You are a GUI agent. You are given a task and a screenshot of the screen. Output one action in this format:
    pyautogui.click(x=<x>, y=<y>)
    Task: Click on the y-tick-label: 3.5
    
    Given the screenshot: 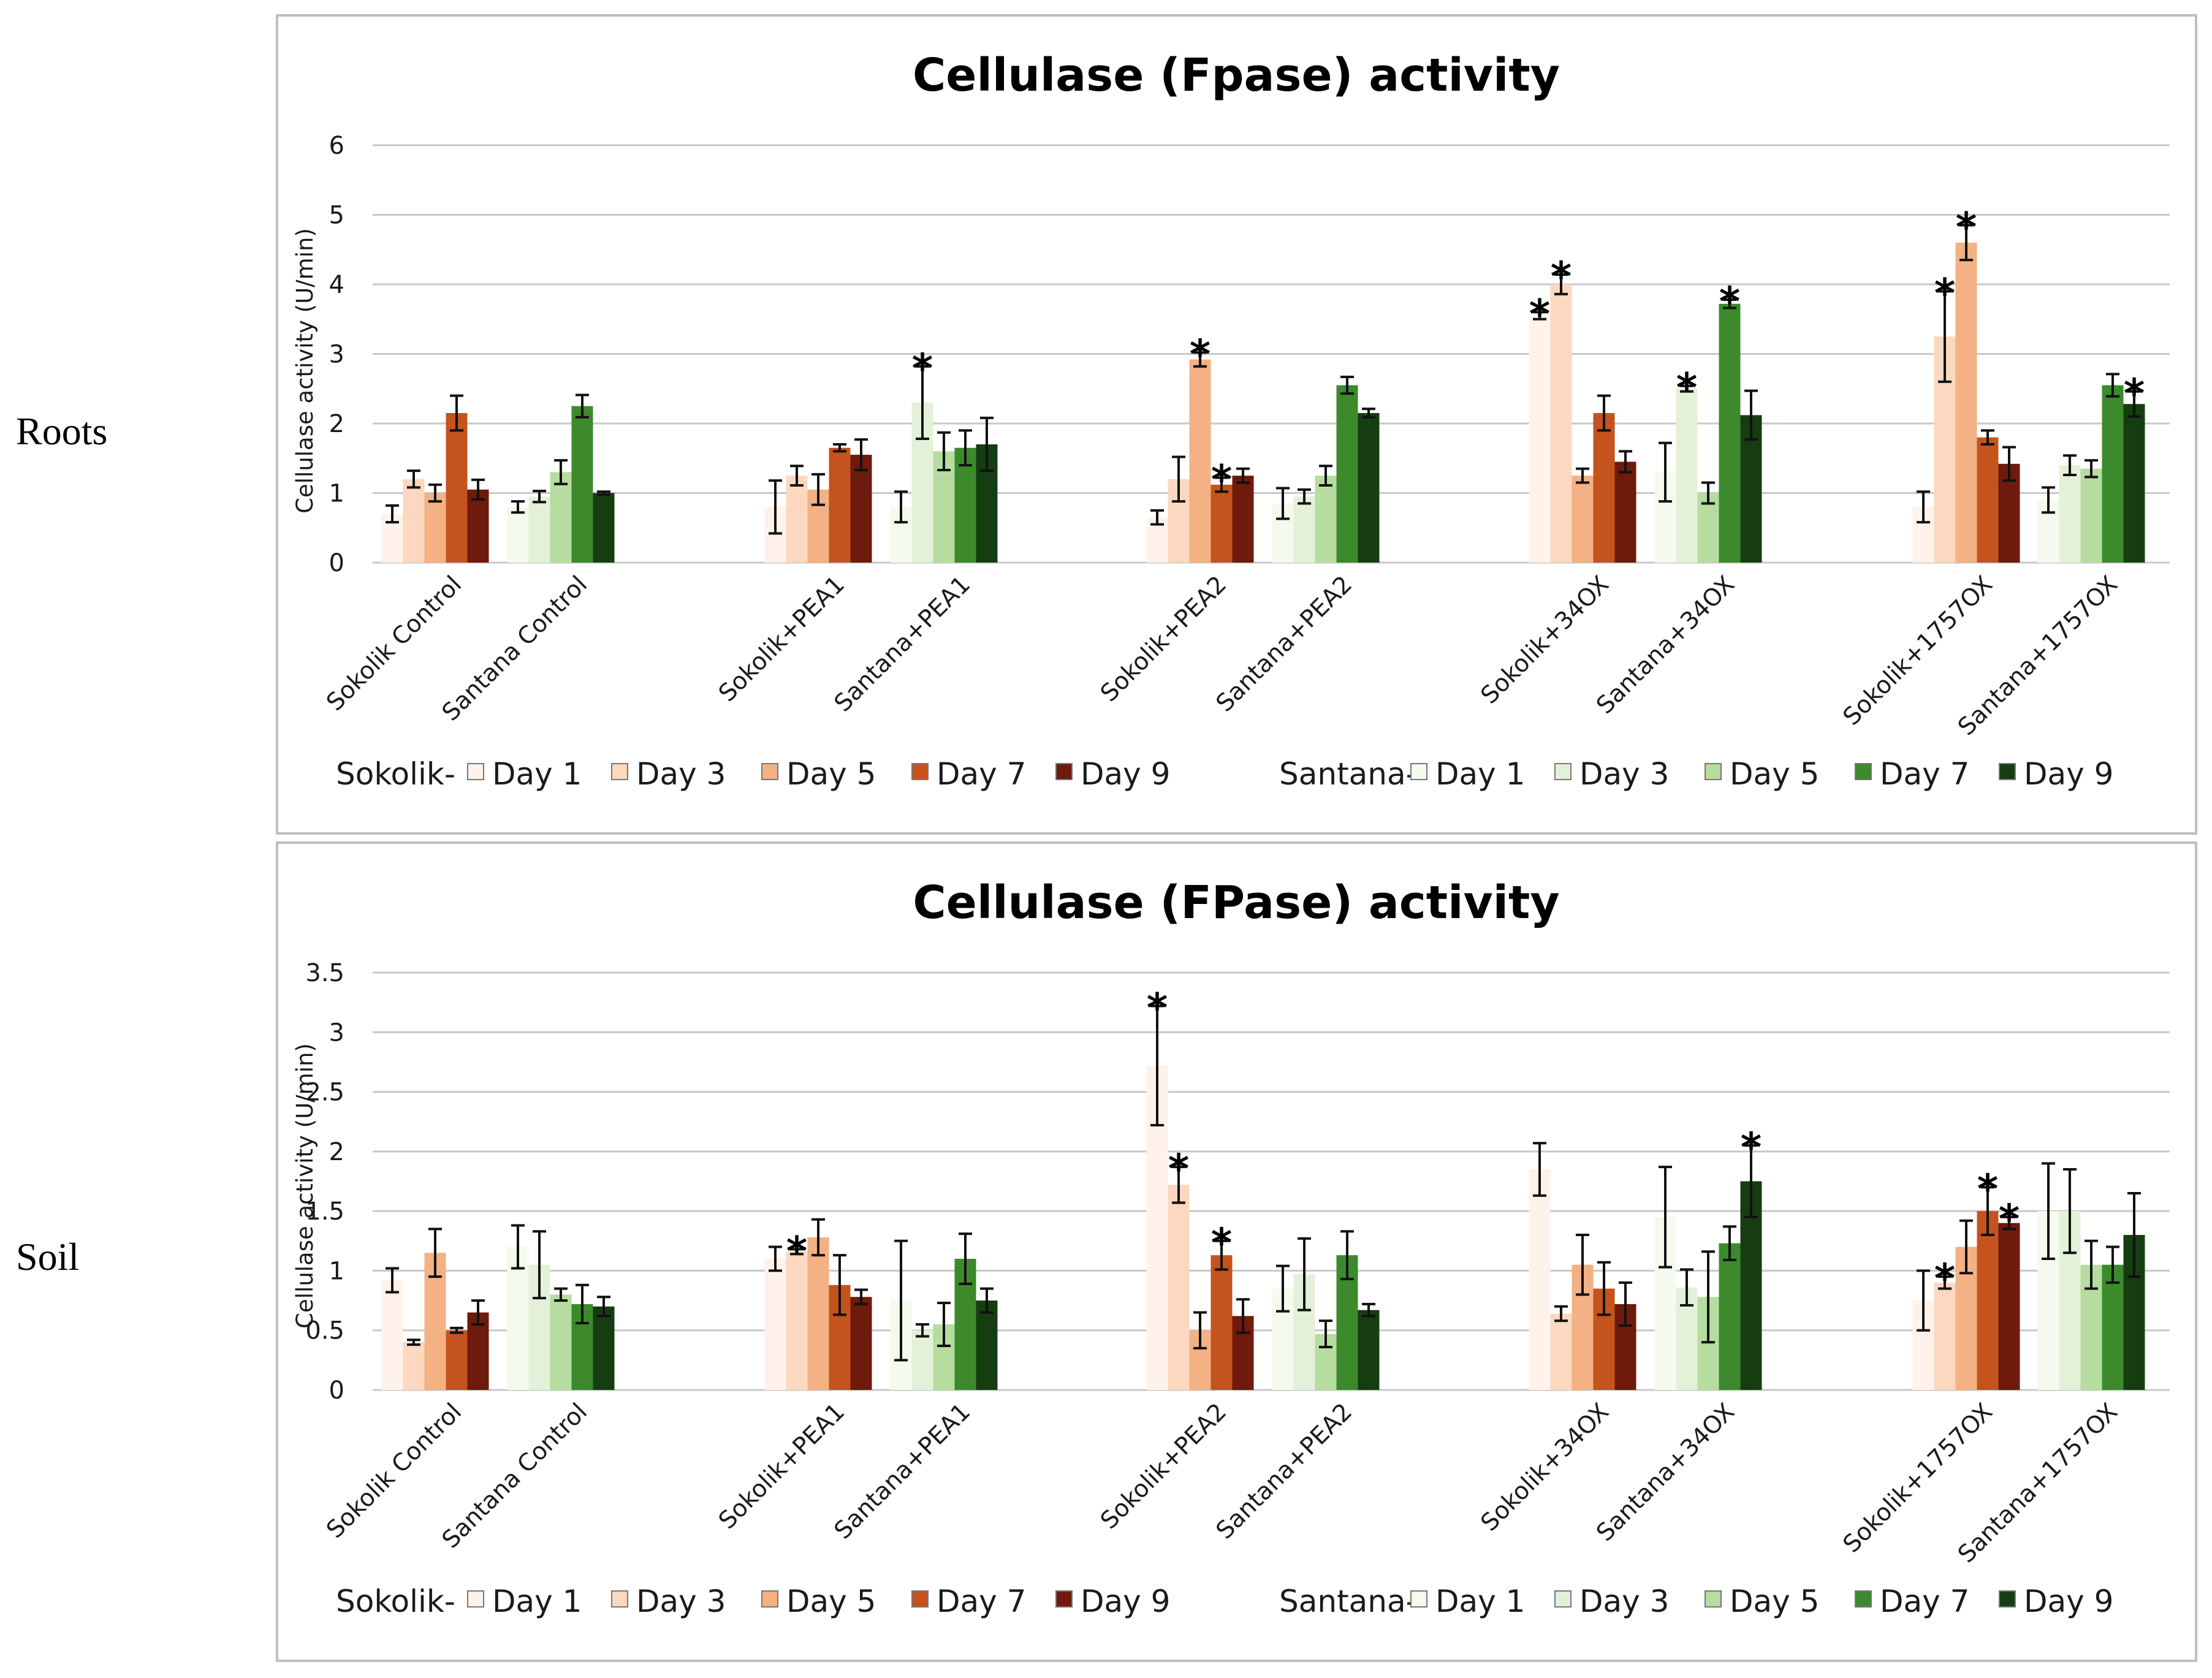 What is the action you would take?
    pyautogui.click(x=324, y=973)
    